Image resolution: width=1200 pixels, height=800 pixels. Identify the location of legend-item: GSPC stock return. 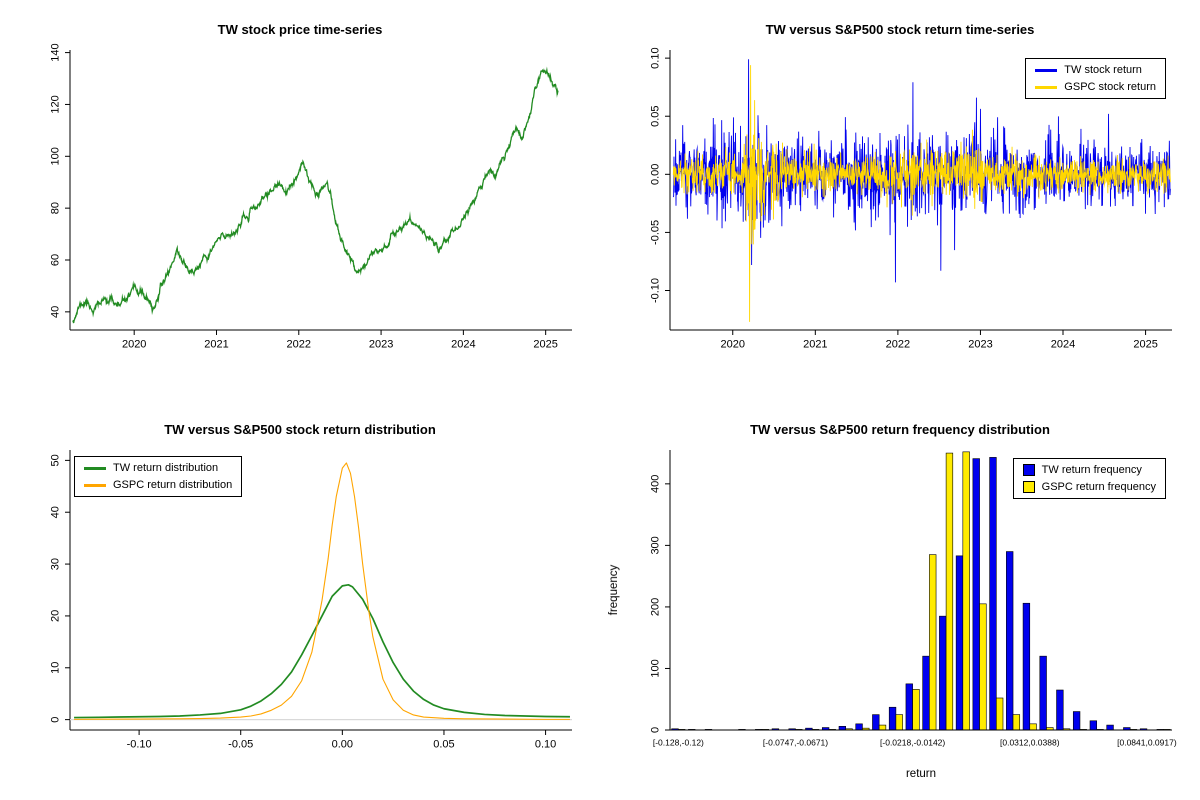
(1095, 87).